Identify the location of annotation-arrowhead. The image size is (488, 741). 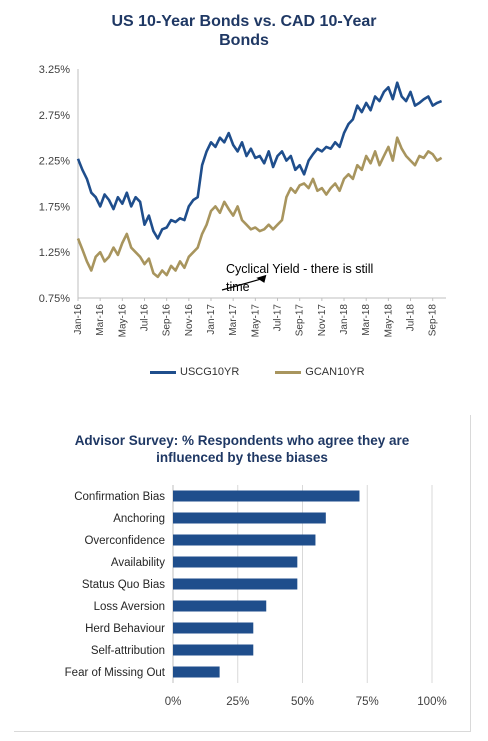
(261, 278).